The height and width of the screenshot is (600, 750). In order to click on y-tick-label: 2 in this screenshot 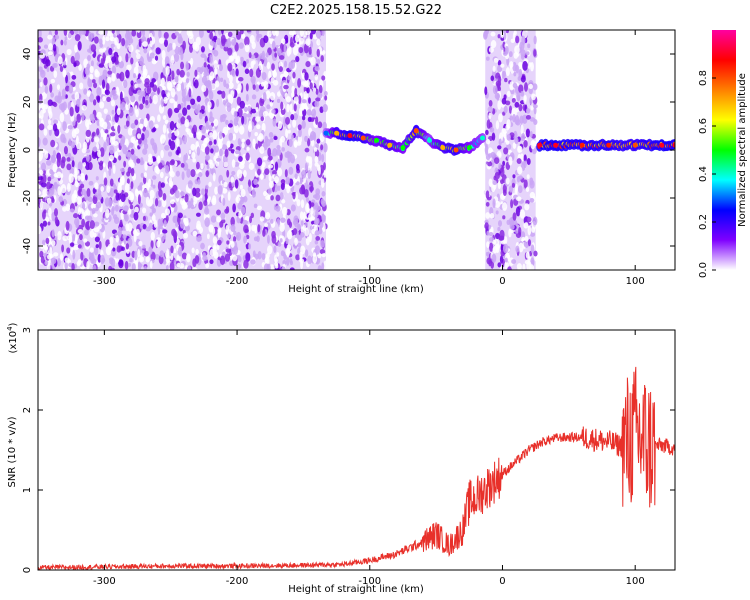, I will do `click(27, 410)`.